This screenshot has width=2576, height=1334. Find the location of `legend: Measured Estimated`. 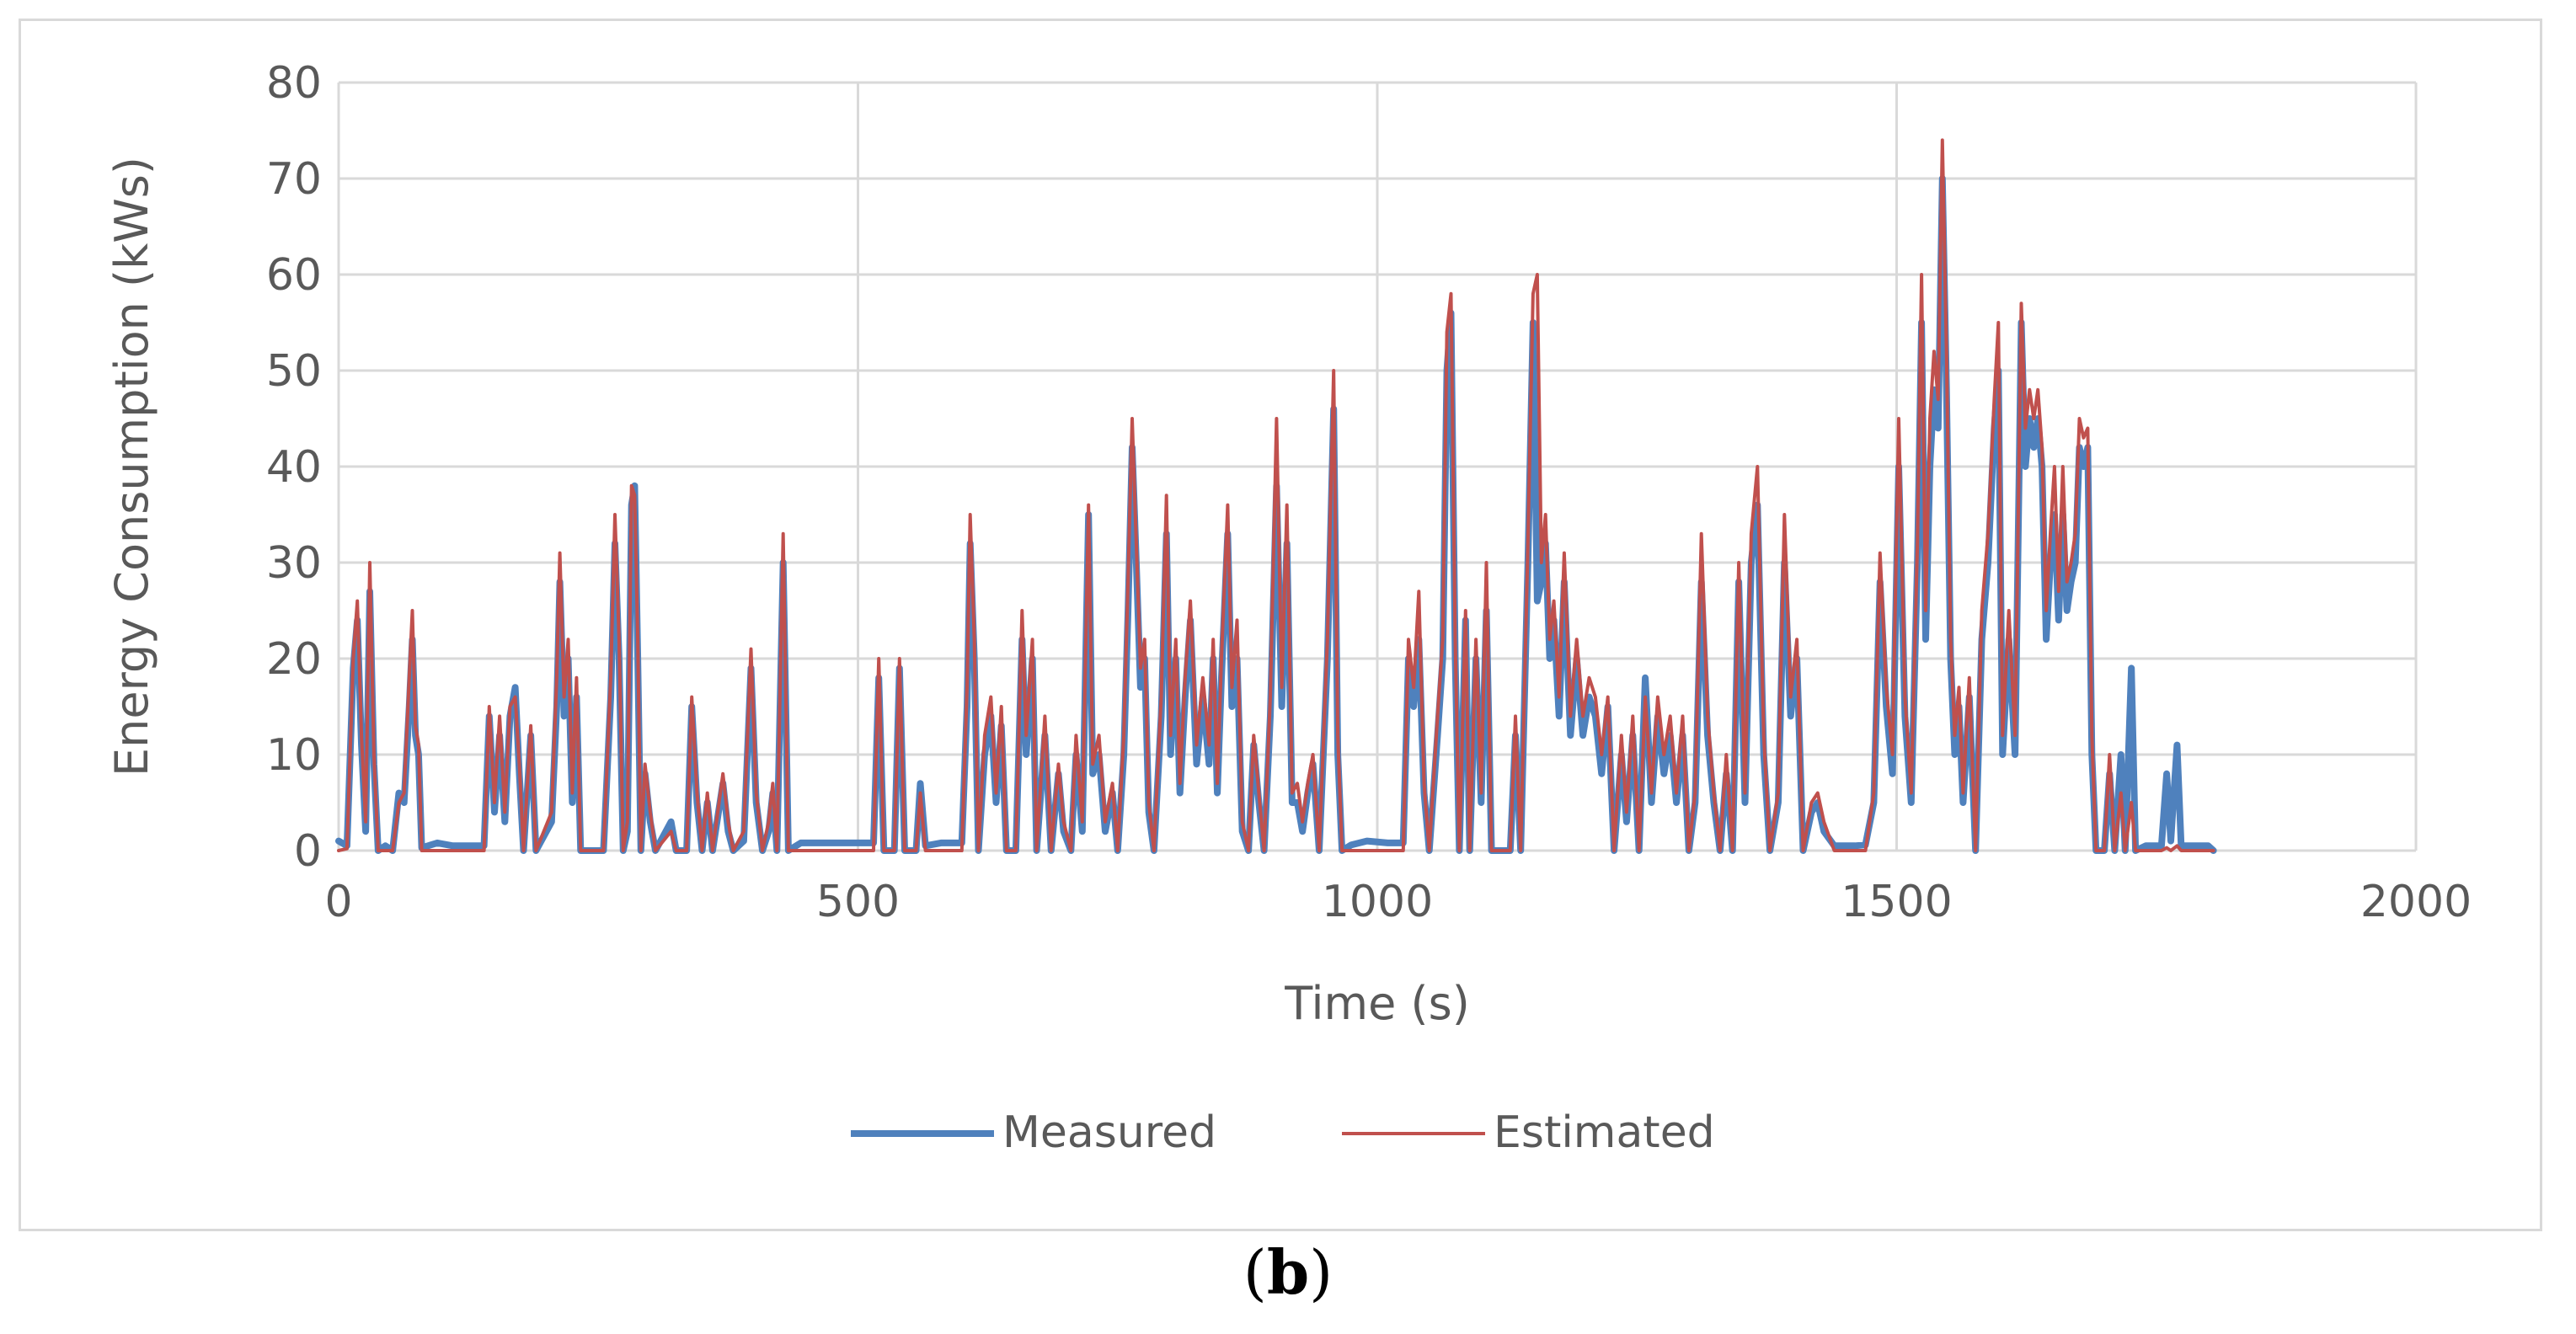

legend: Measured Estimated is located at coordinates (1283, 1132).